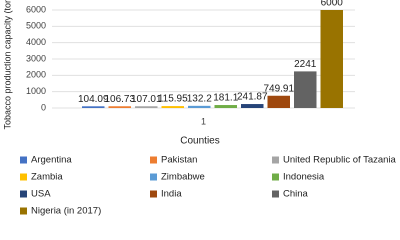 This screenshot has width=400, height=240. Describe the element at coordinates (47, 177) in the screenshot. I see `legend-label: Zambia` at that location.